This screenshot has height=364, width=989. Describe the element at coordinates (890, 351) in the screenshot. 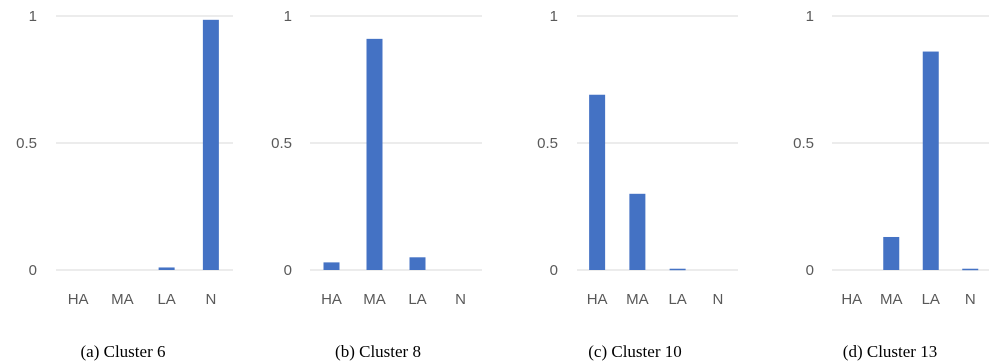

I see `chart-caption: (d) Cluster 13` at that location.